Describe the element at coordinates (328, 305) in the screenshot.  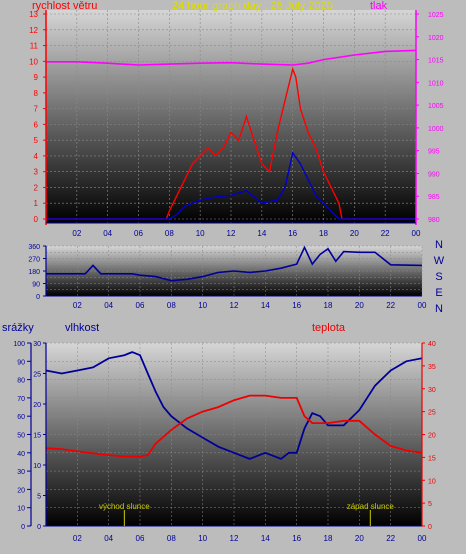
I see `direction-x-tick-label: 18` at that location.